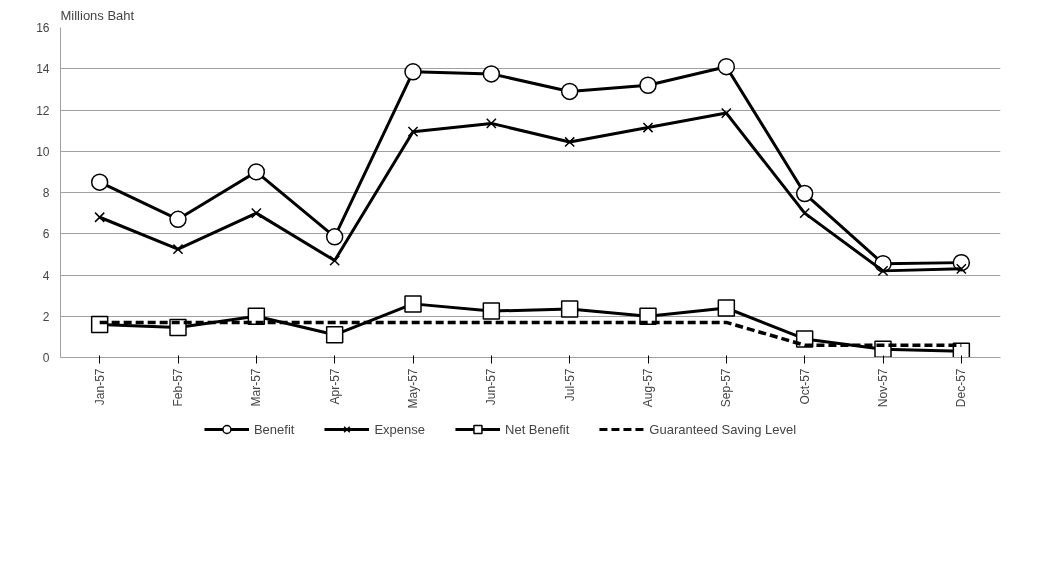 This screenshot has width=1064, height=583. I want to click on y-tick-label: 12, so click(43, 110).